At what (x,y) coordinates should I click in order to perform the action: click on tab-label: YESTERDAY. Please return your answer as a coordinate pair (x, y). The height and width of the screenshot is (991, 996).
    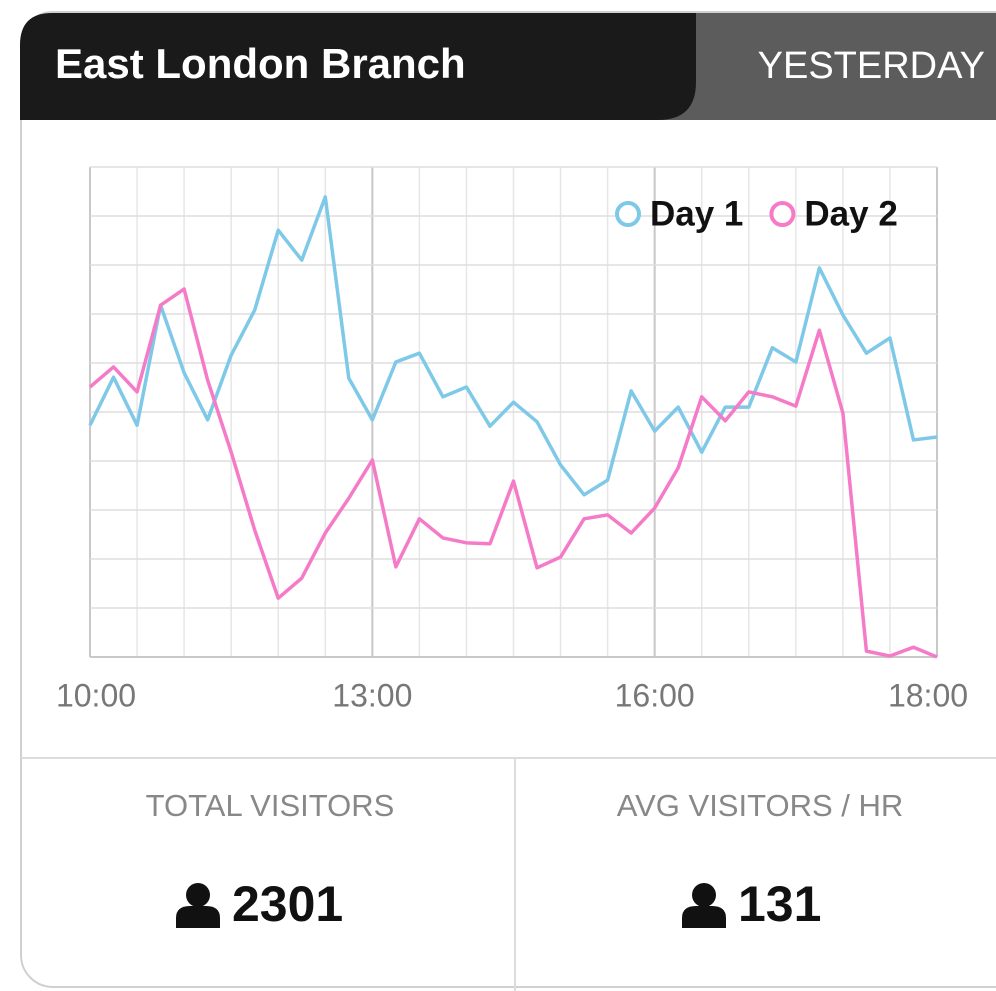
    Looking at the image, I should click on (871, 66).